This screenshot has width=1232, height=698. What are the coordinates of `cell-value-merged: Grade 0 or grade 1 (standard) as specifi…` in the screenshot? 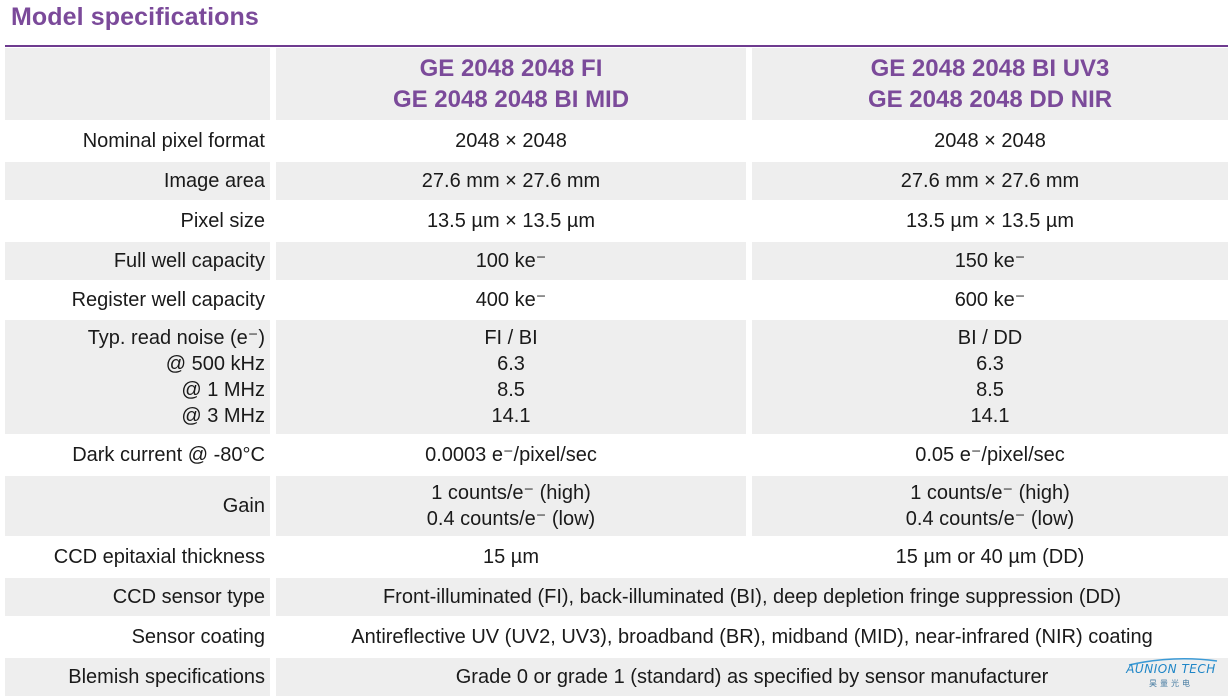 It's located at (752, 678).